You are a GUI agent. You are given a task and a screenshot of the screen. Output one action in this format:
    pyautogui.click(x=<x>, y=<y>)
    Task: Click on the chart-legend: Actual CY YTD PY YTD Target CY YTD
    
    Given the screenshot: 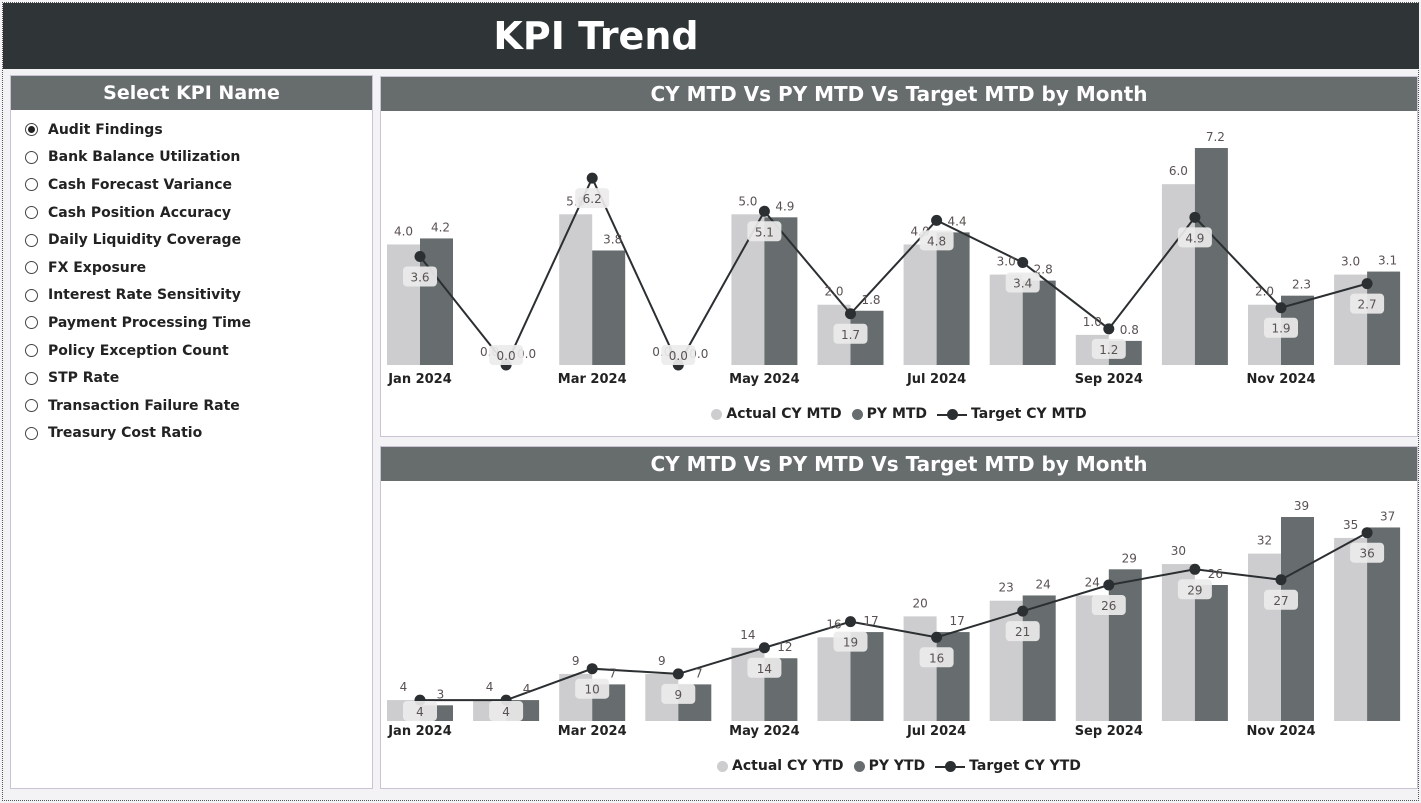 What is the action you would take?
    pyautogui.click(x=899, y=766)
    